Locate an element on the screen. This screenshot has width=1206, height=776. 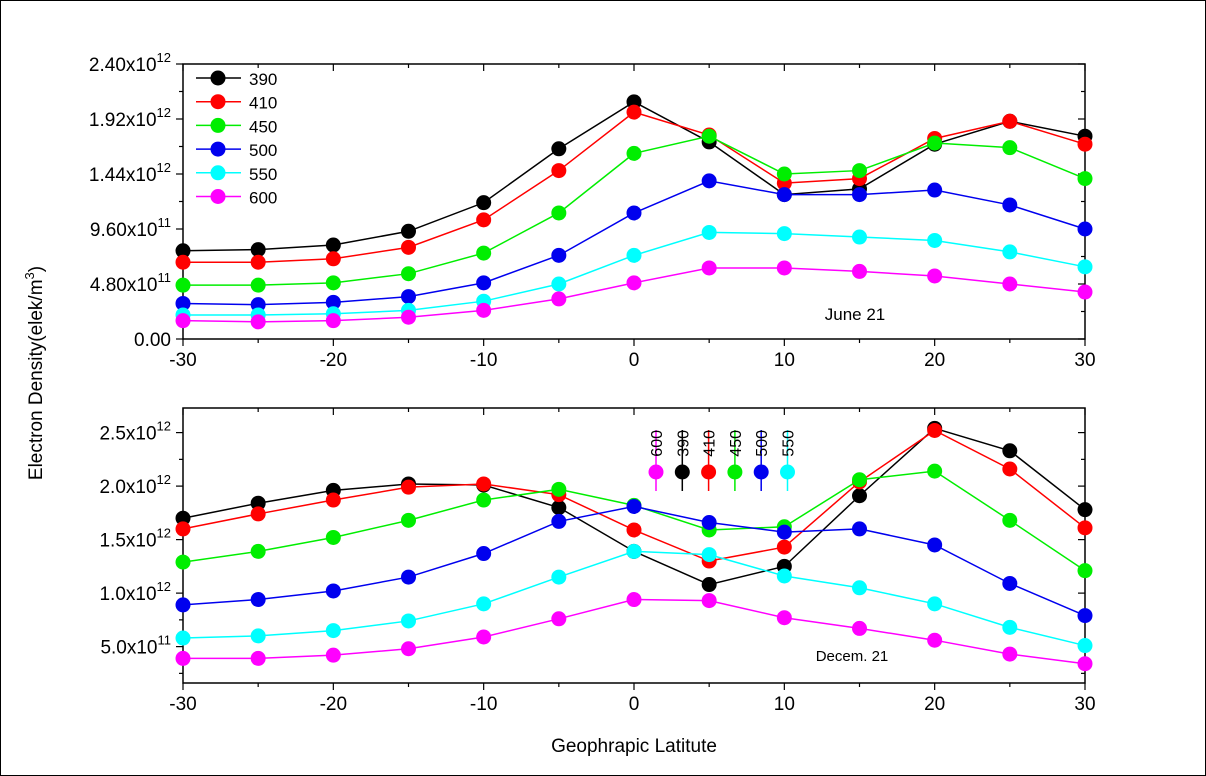
legend-label-410: 410 is located at coordinates (710, 443).